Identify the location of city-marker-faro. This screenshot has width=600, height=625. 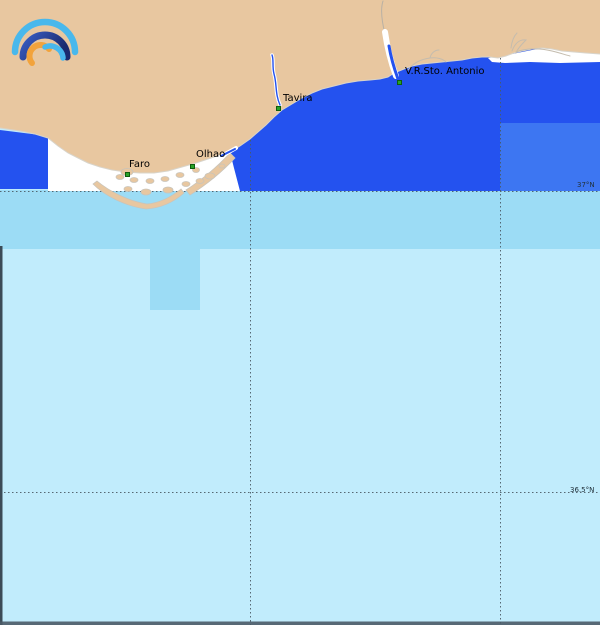
(127, 174).